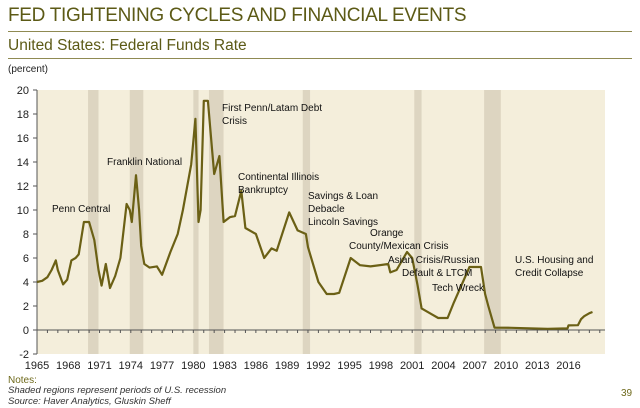 The width and height of the screenshot is (640, 408). I want to click on event-annotation: U.S. Housing and, so click(554, 260).